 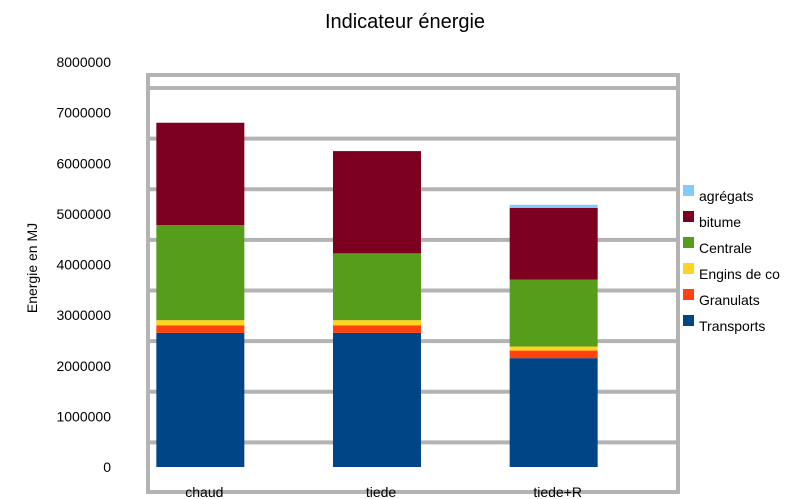 What do you see at coordinates (83, 113) in the screenshot?
I see `y-tick-label: 7000000` at bounding box center [83, 113].